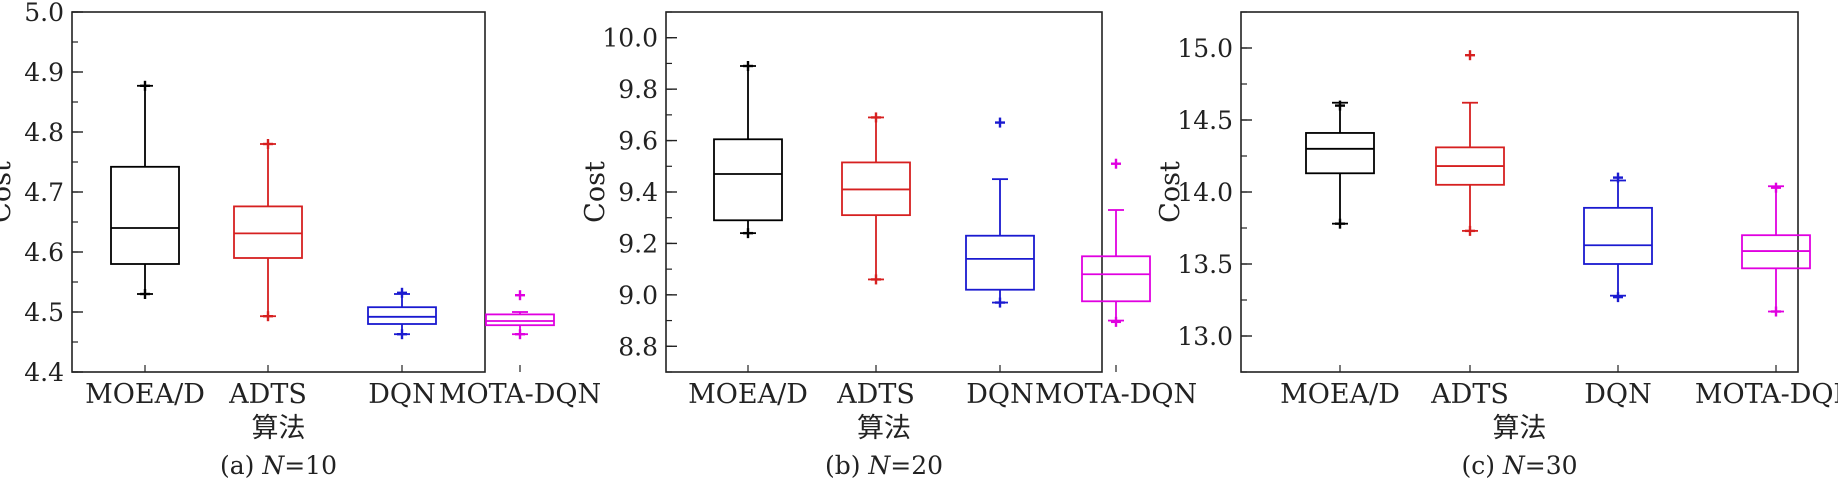  I want to click on y-tick-label: 10.0, so click(630, 38).